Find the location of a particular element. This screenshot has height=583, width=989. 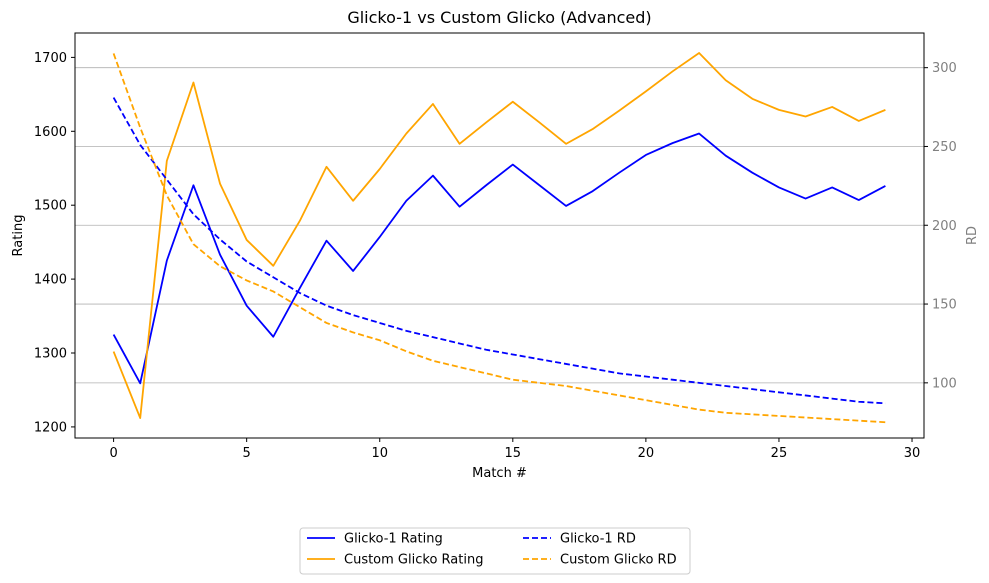

x-tick-label: 15 is located at coordinates (513, 453).